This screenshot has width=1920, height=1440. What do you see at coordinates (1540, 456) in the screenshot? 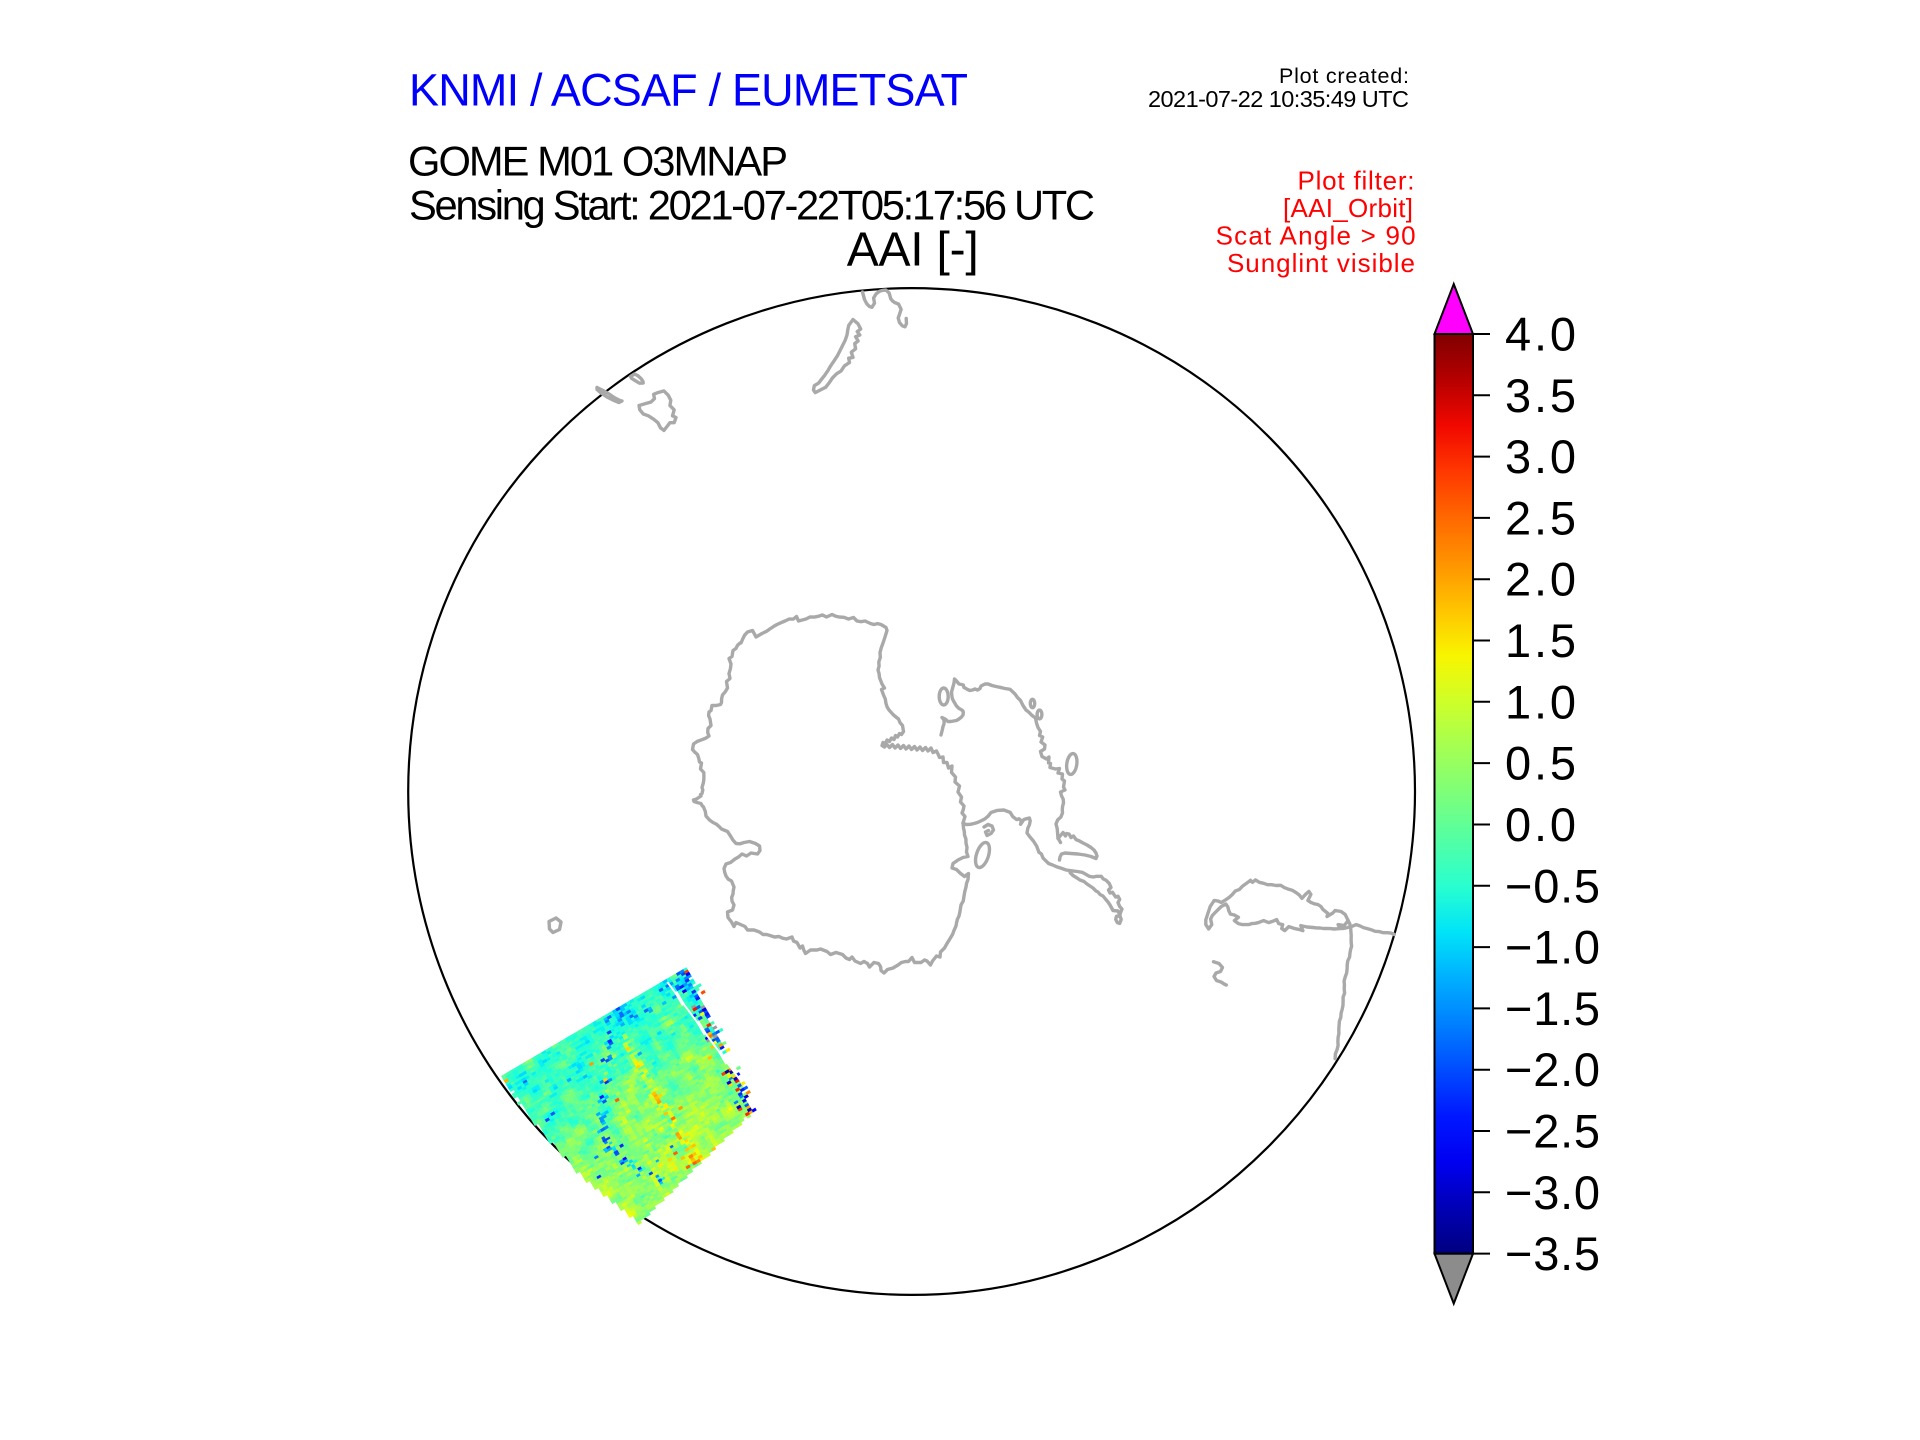
I see `svg-text: 3.0` at bounding box center [1540, 456].